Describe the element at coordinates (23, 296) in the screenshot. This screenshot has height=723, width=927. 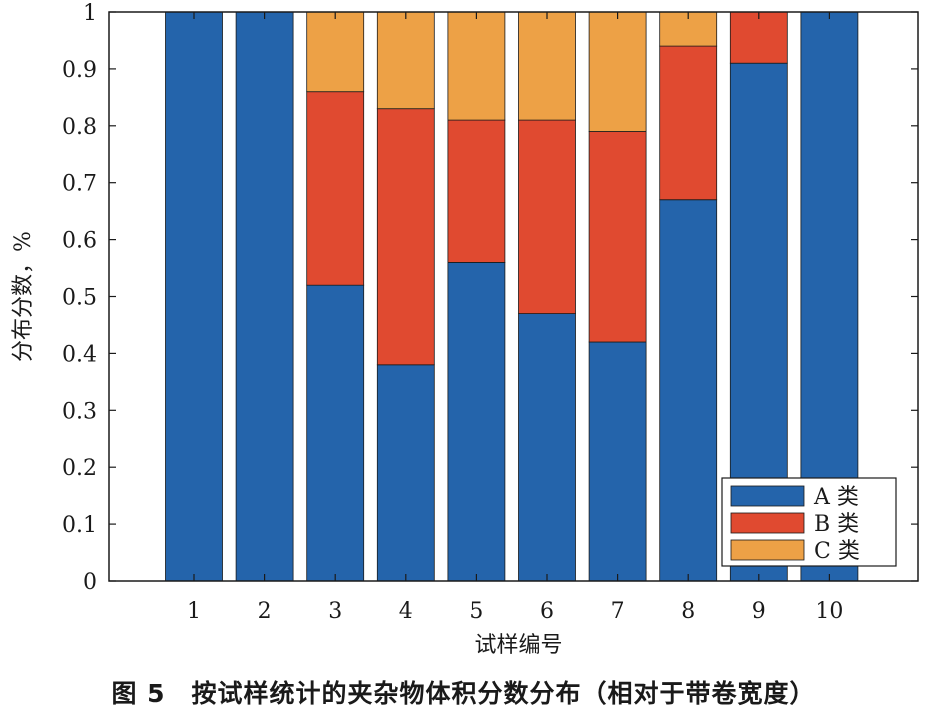
I see `y-axis-label: 分布分数，%` at that location.